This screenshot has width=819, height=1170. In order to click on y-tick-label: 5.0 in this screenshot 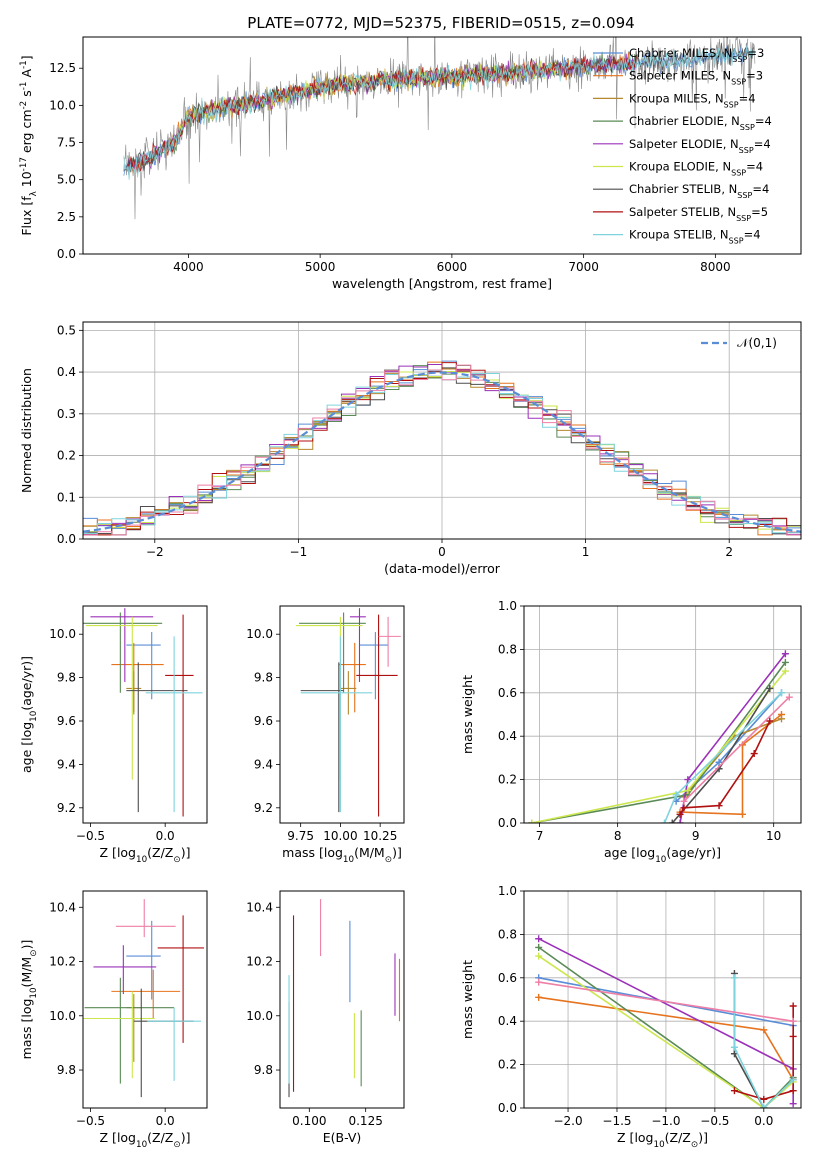, I will do `click(66, 180)`.